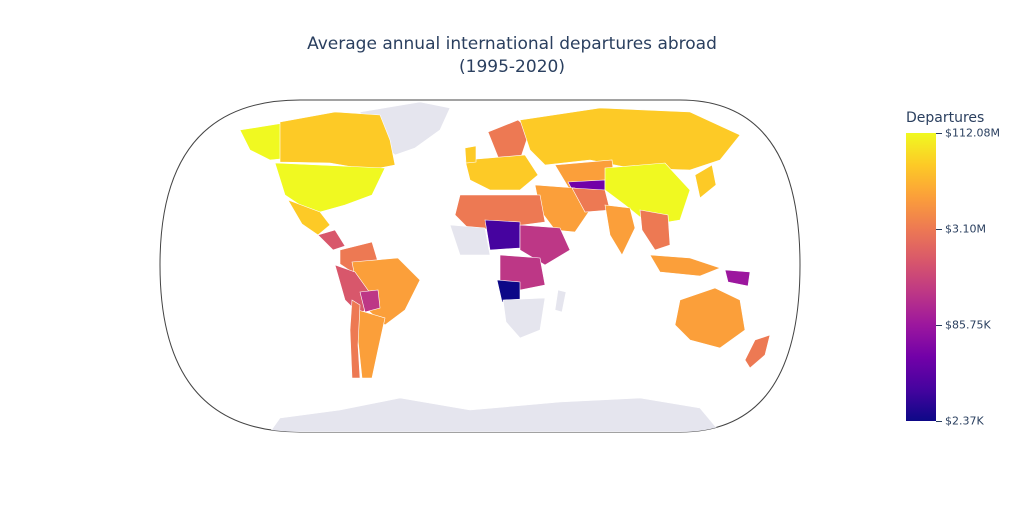 Image resolution: width=1024 pixels, height=512 pixels. I want to click on region-southeast-asia, so click(655, 230).